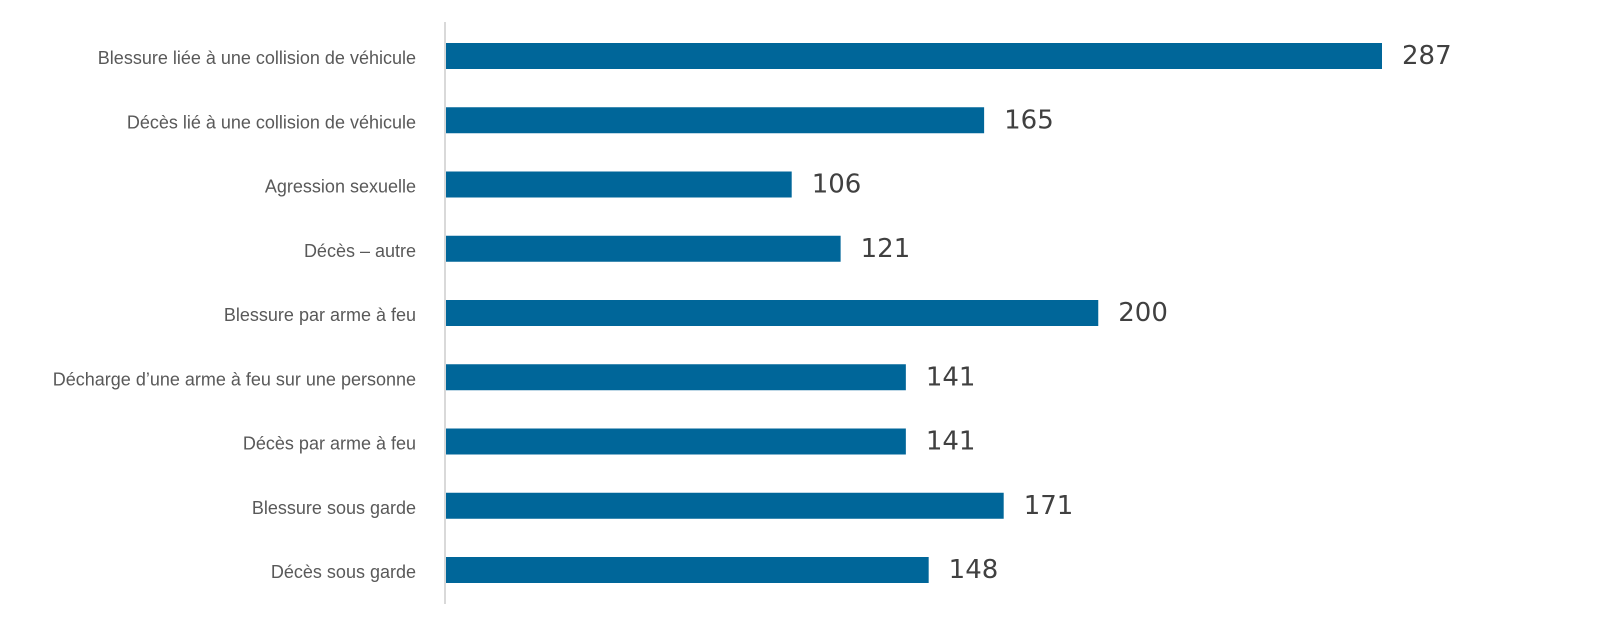 This screenshot has width=1600, height=628. What do you see at coordinates (1029, 120) in the screenshot?
I see `value-label-1: 165` at bounding box center [1029, 120].